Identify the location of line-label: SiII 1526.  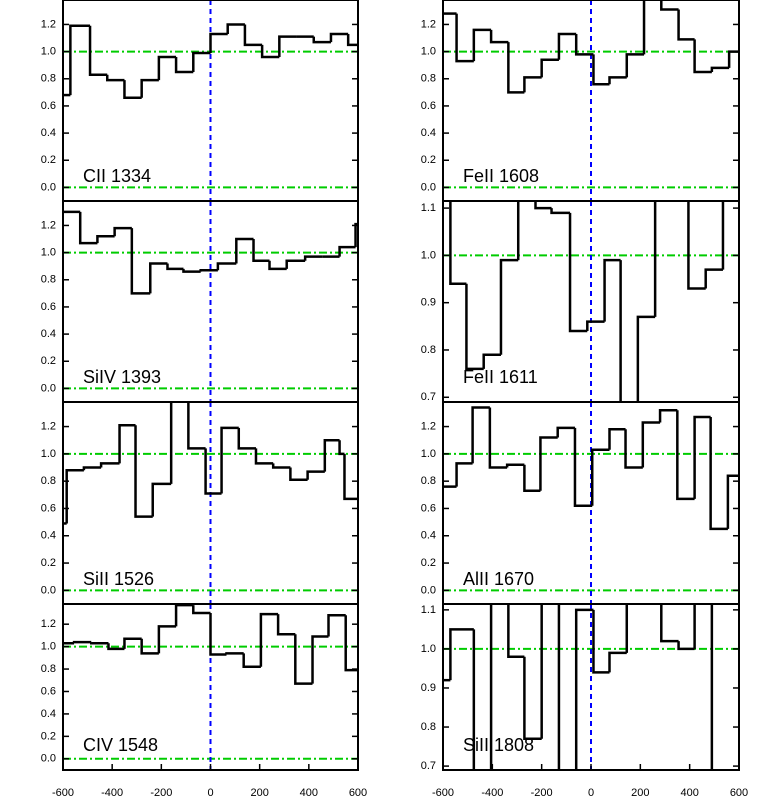
(118, 579).